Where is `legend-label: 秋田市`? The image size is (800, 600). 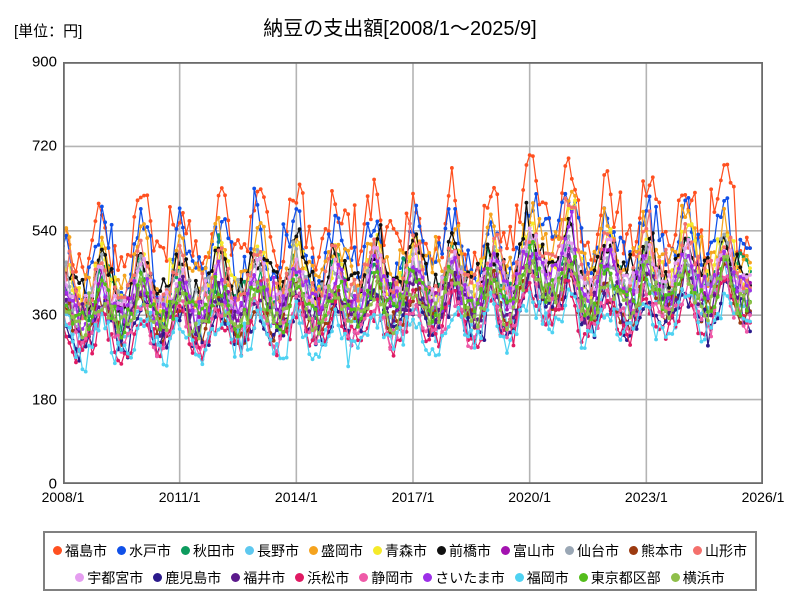 legend-label: 秋田市 is located at coordinates (214, 550).